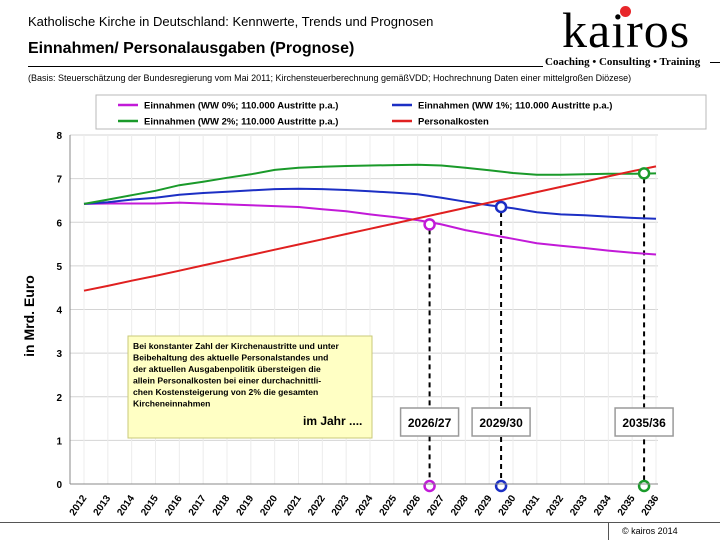  What do you see at coordinates (29, 316) in the screenshot?
I see `y-axis-label: in Mrd. Euro` at bounding box center [29, 316].